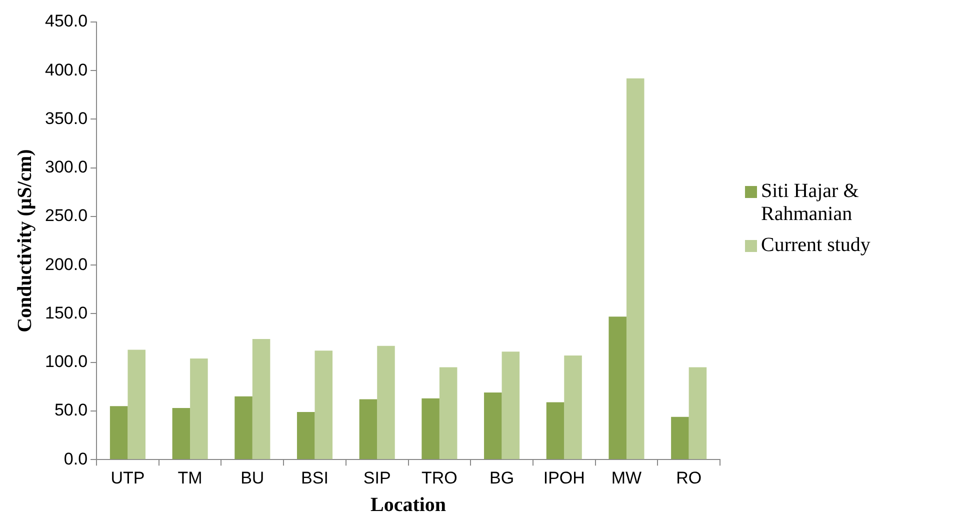 The width and height of the screenshot is (958, 522). I want to click on x-tick-label: UTP, so click(127, 478).